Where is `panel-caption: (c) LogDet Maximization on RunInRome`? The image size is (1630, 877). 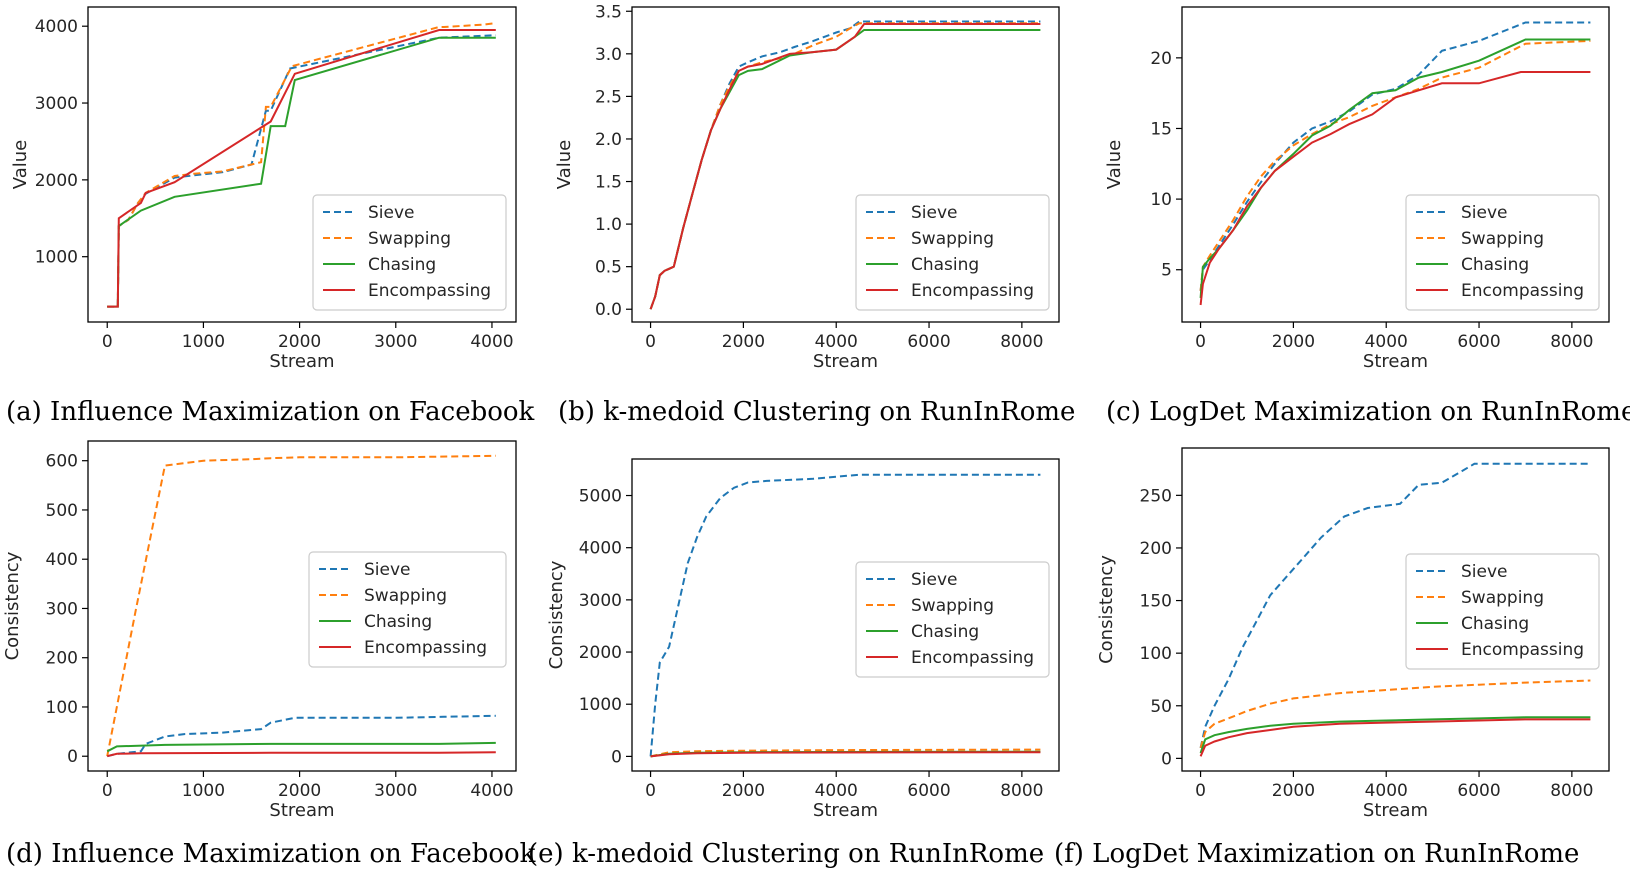
panel-caption: (c) LogDet Maximization on RunInRome is located at coordinates (1368, 412).